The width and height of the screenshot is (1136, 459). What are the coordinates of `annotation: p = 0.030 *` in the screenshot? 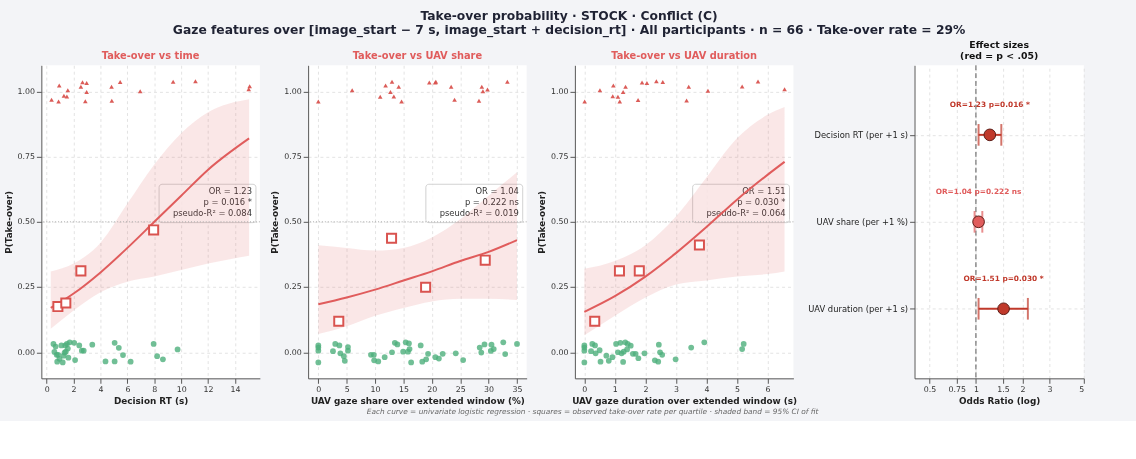 It's located at (761, 201).